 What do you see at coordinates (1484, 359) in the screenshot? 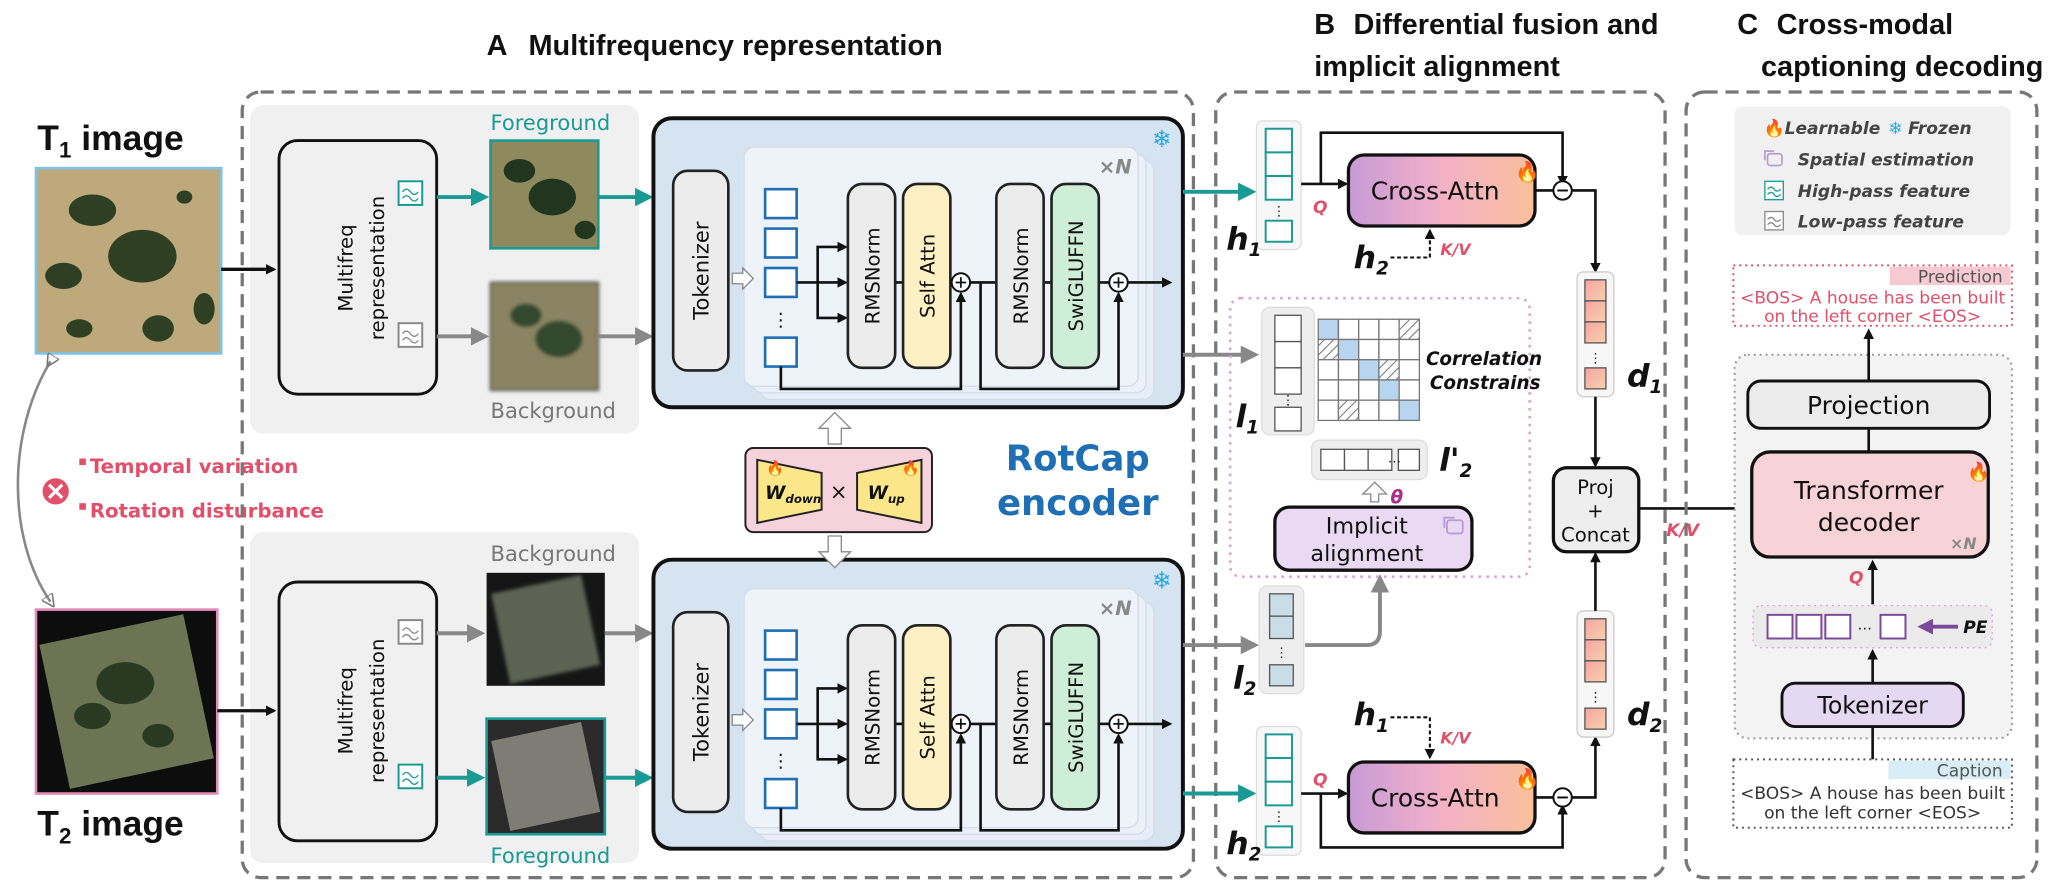
I see `correlation-label: Correlation` at bounding box center [1484, 359].